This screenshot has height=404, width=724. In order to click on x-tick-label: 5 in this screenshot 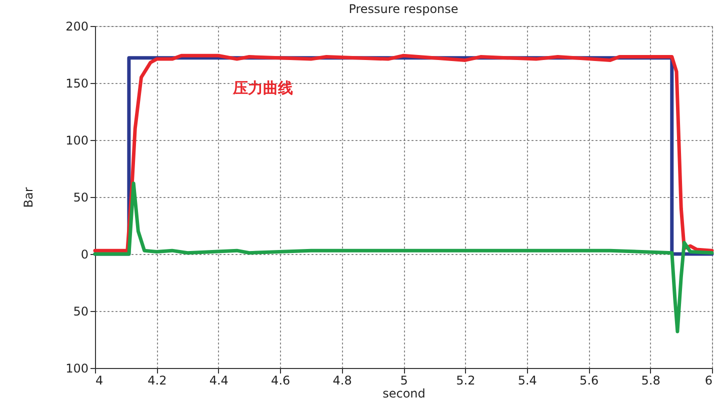, I will do `click(404, 381)`.